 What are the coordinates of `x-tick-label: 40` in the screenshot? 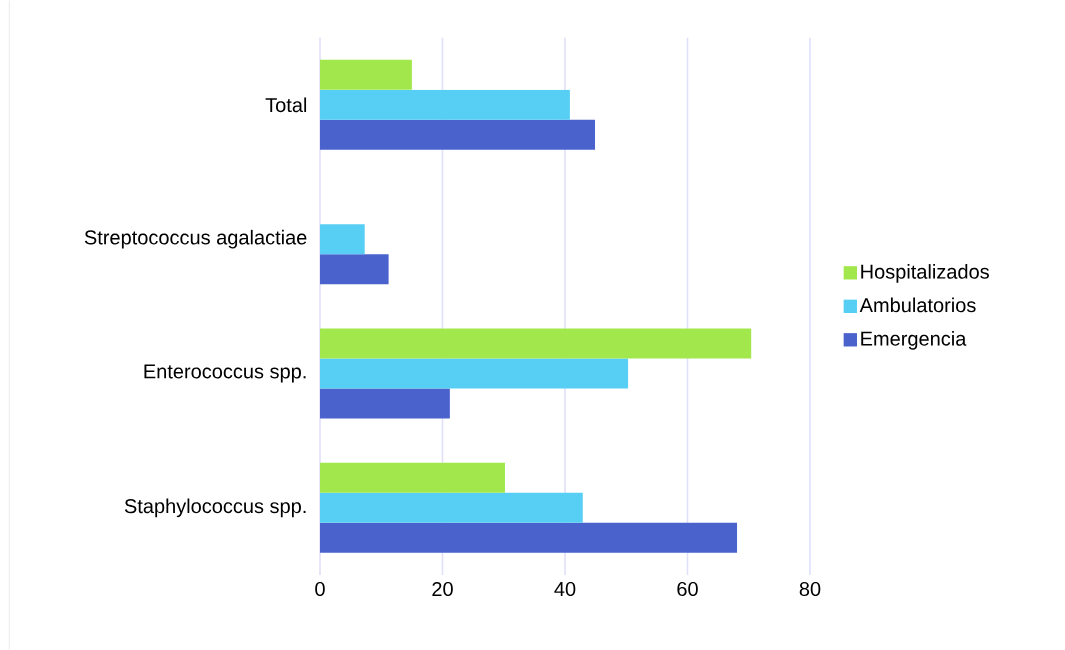 It's located at (565, 589).